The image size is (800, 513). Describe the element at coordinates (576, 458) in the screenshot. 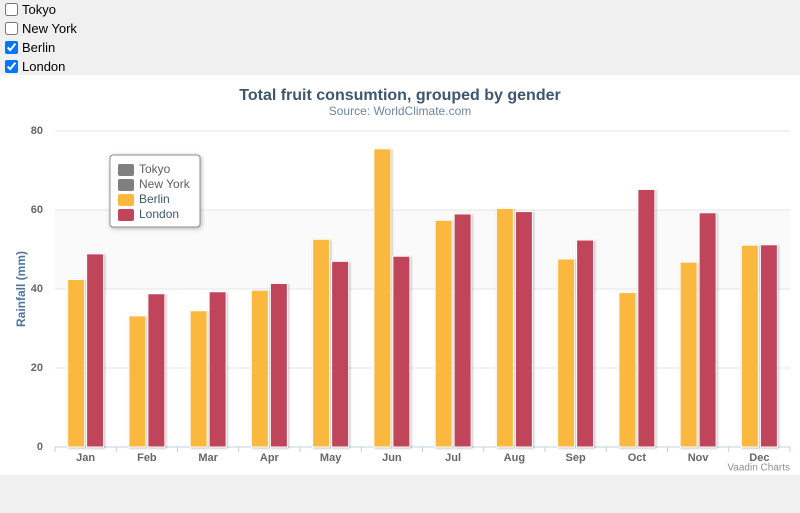

I see `x-tick-label: Sep` at that location.